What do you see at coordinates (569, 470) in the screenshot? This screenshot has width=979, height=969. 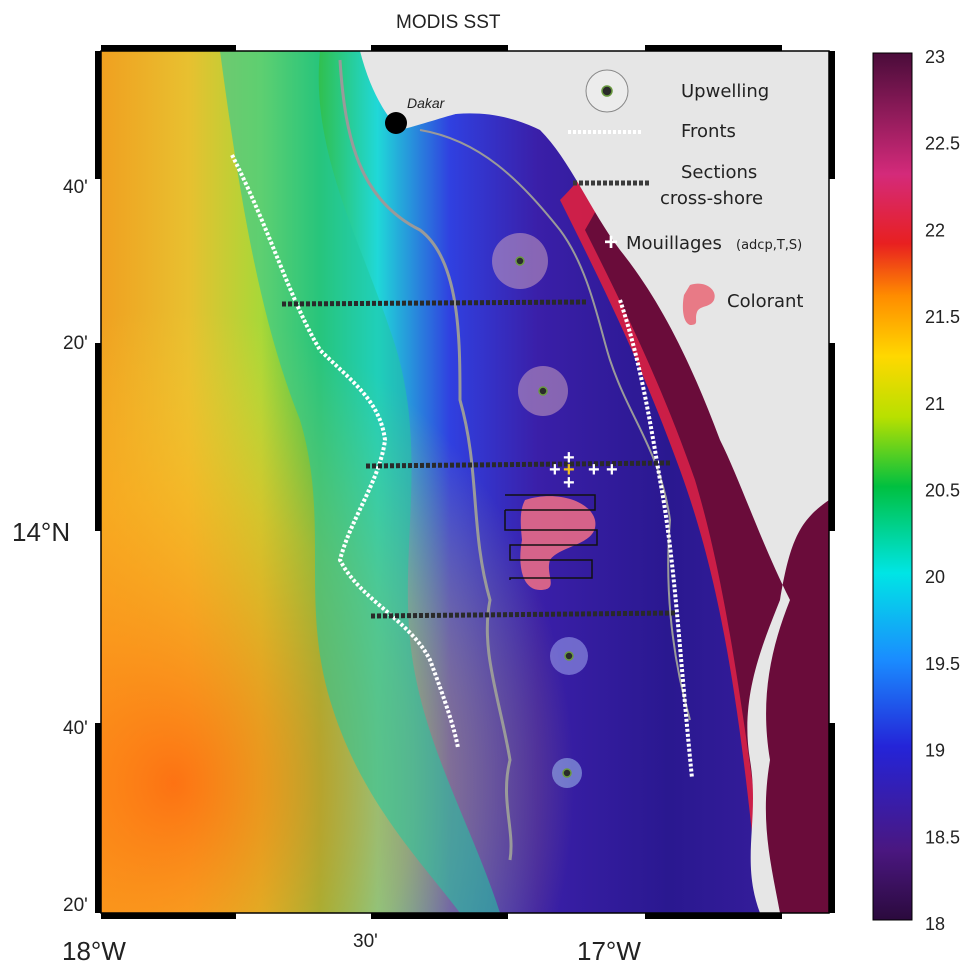 I see `mooring-marker-center: +` at bounding box center [569, 470].